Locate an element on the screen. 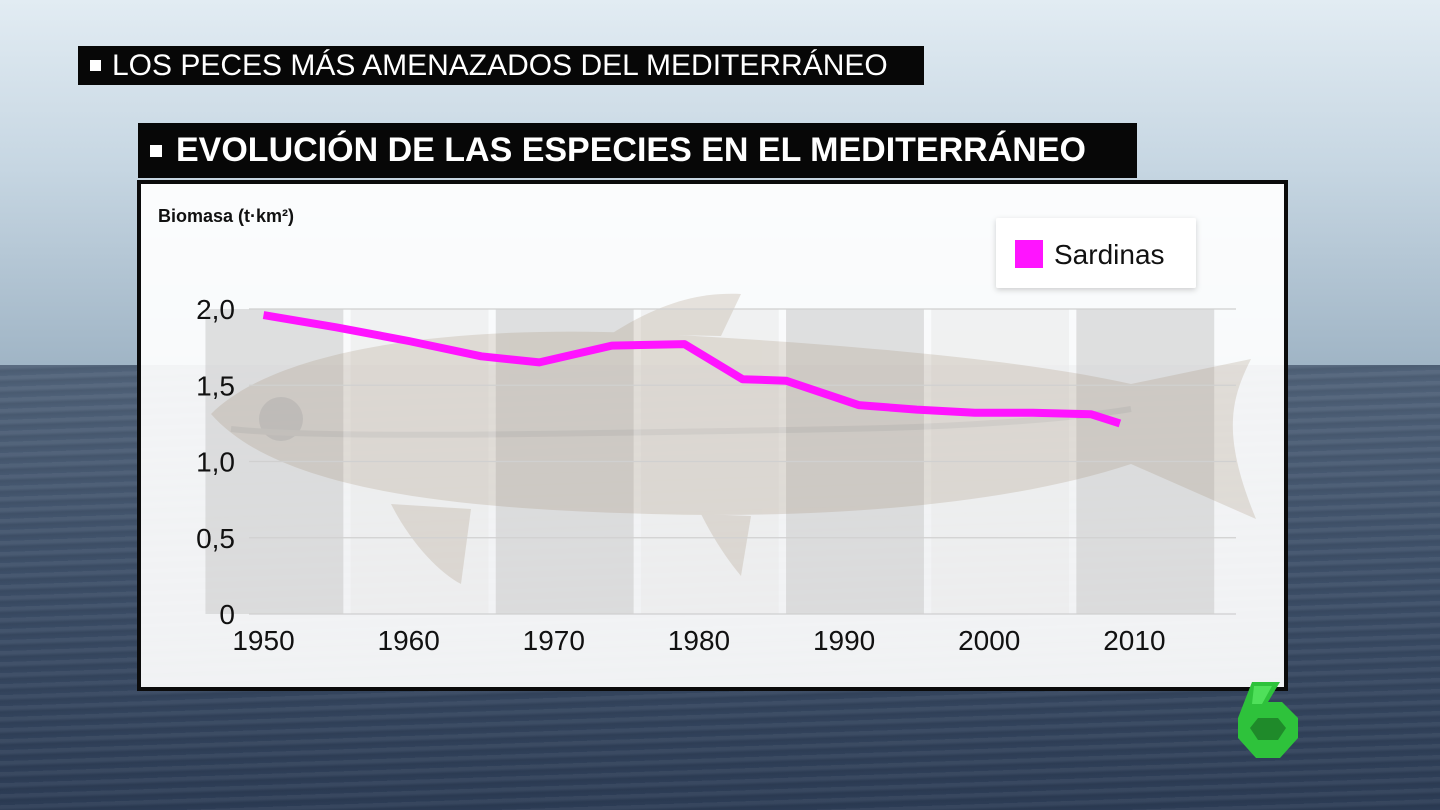 This screenshot has width=1440, height=810. y-tick-label: 1,5 is located at coordinates (215, 385).